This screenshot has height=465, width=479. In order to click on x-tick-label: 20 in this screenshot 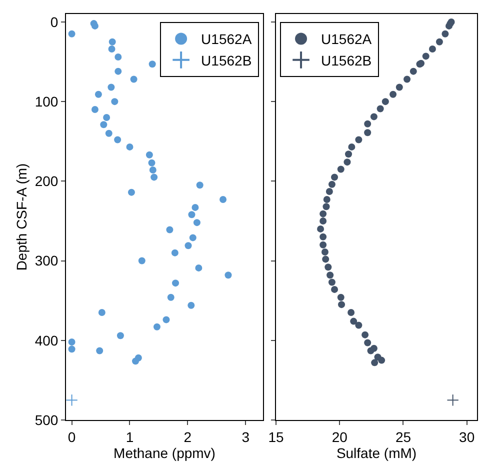, I will do `click(340, 436)`.